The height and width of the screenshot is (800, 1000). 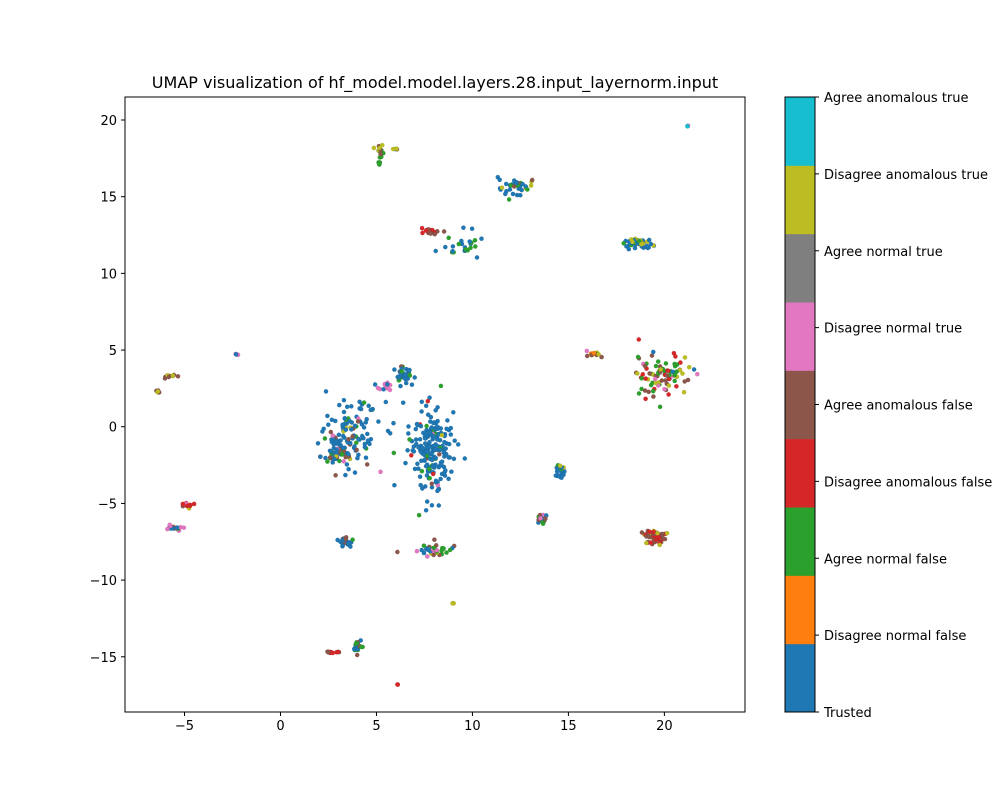 I want to click on colorbar-label: Agree normal true, so click(x=883, y=252).